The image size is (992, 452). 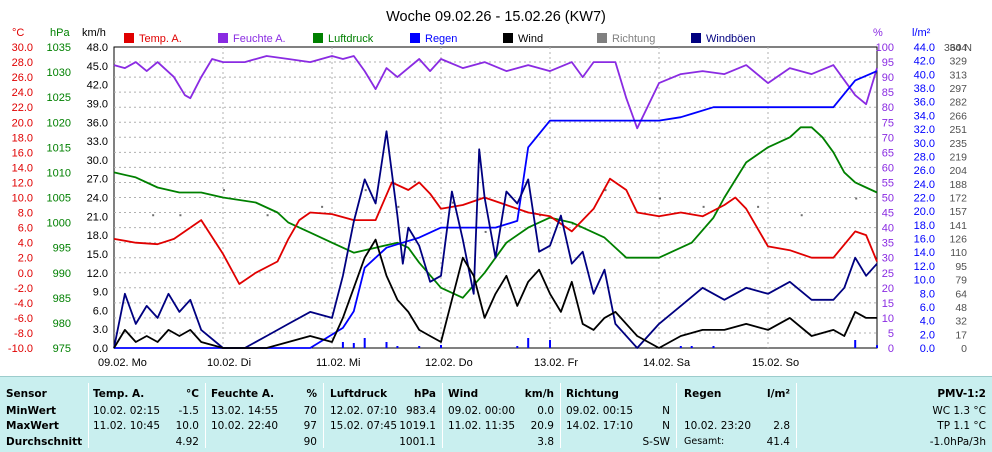 I want to click on wind-unit-label: km/h, so click(x=94, y=33).